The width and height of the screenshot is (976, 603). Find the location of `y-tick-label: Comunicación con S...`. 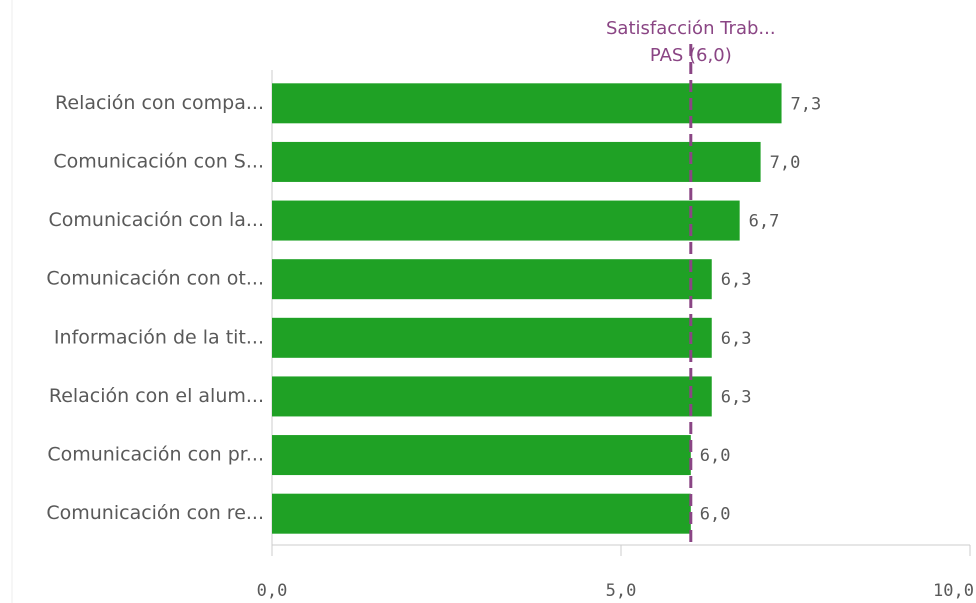

y-tick-label: Comunicación con S... is located at coordinates (158, 161).